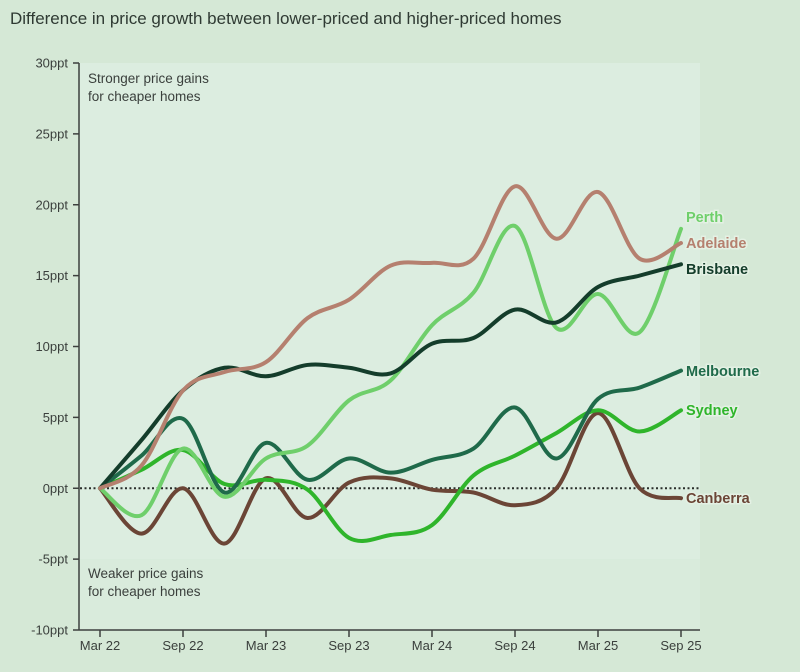 The width and height of the screenshot is (800, 672). Describe the element at coordinates (51, 133) in the screenshot. I see `y-tick-label: 25ppt` at that location.